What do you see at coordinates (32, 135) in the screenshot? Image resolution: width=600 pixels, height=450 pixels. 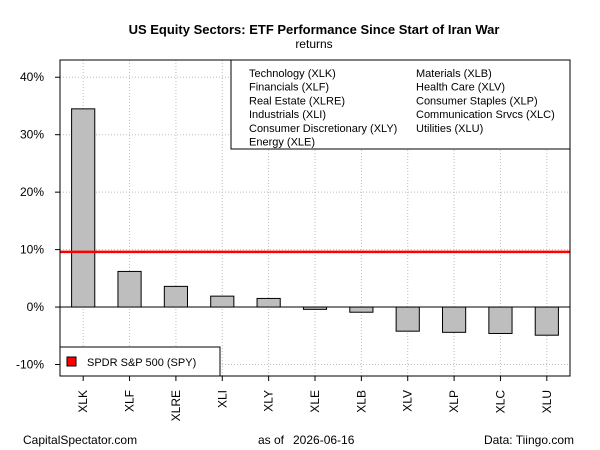 I see `y-tick-label: 30%` at bounding box center [32, 135].